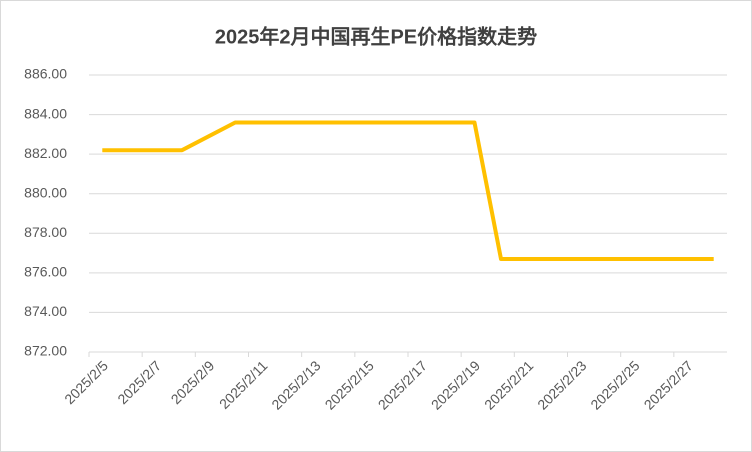 This screenshot has height=452, width=752. I want to click on y-tick-label: 874.00, so click(45, 311).